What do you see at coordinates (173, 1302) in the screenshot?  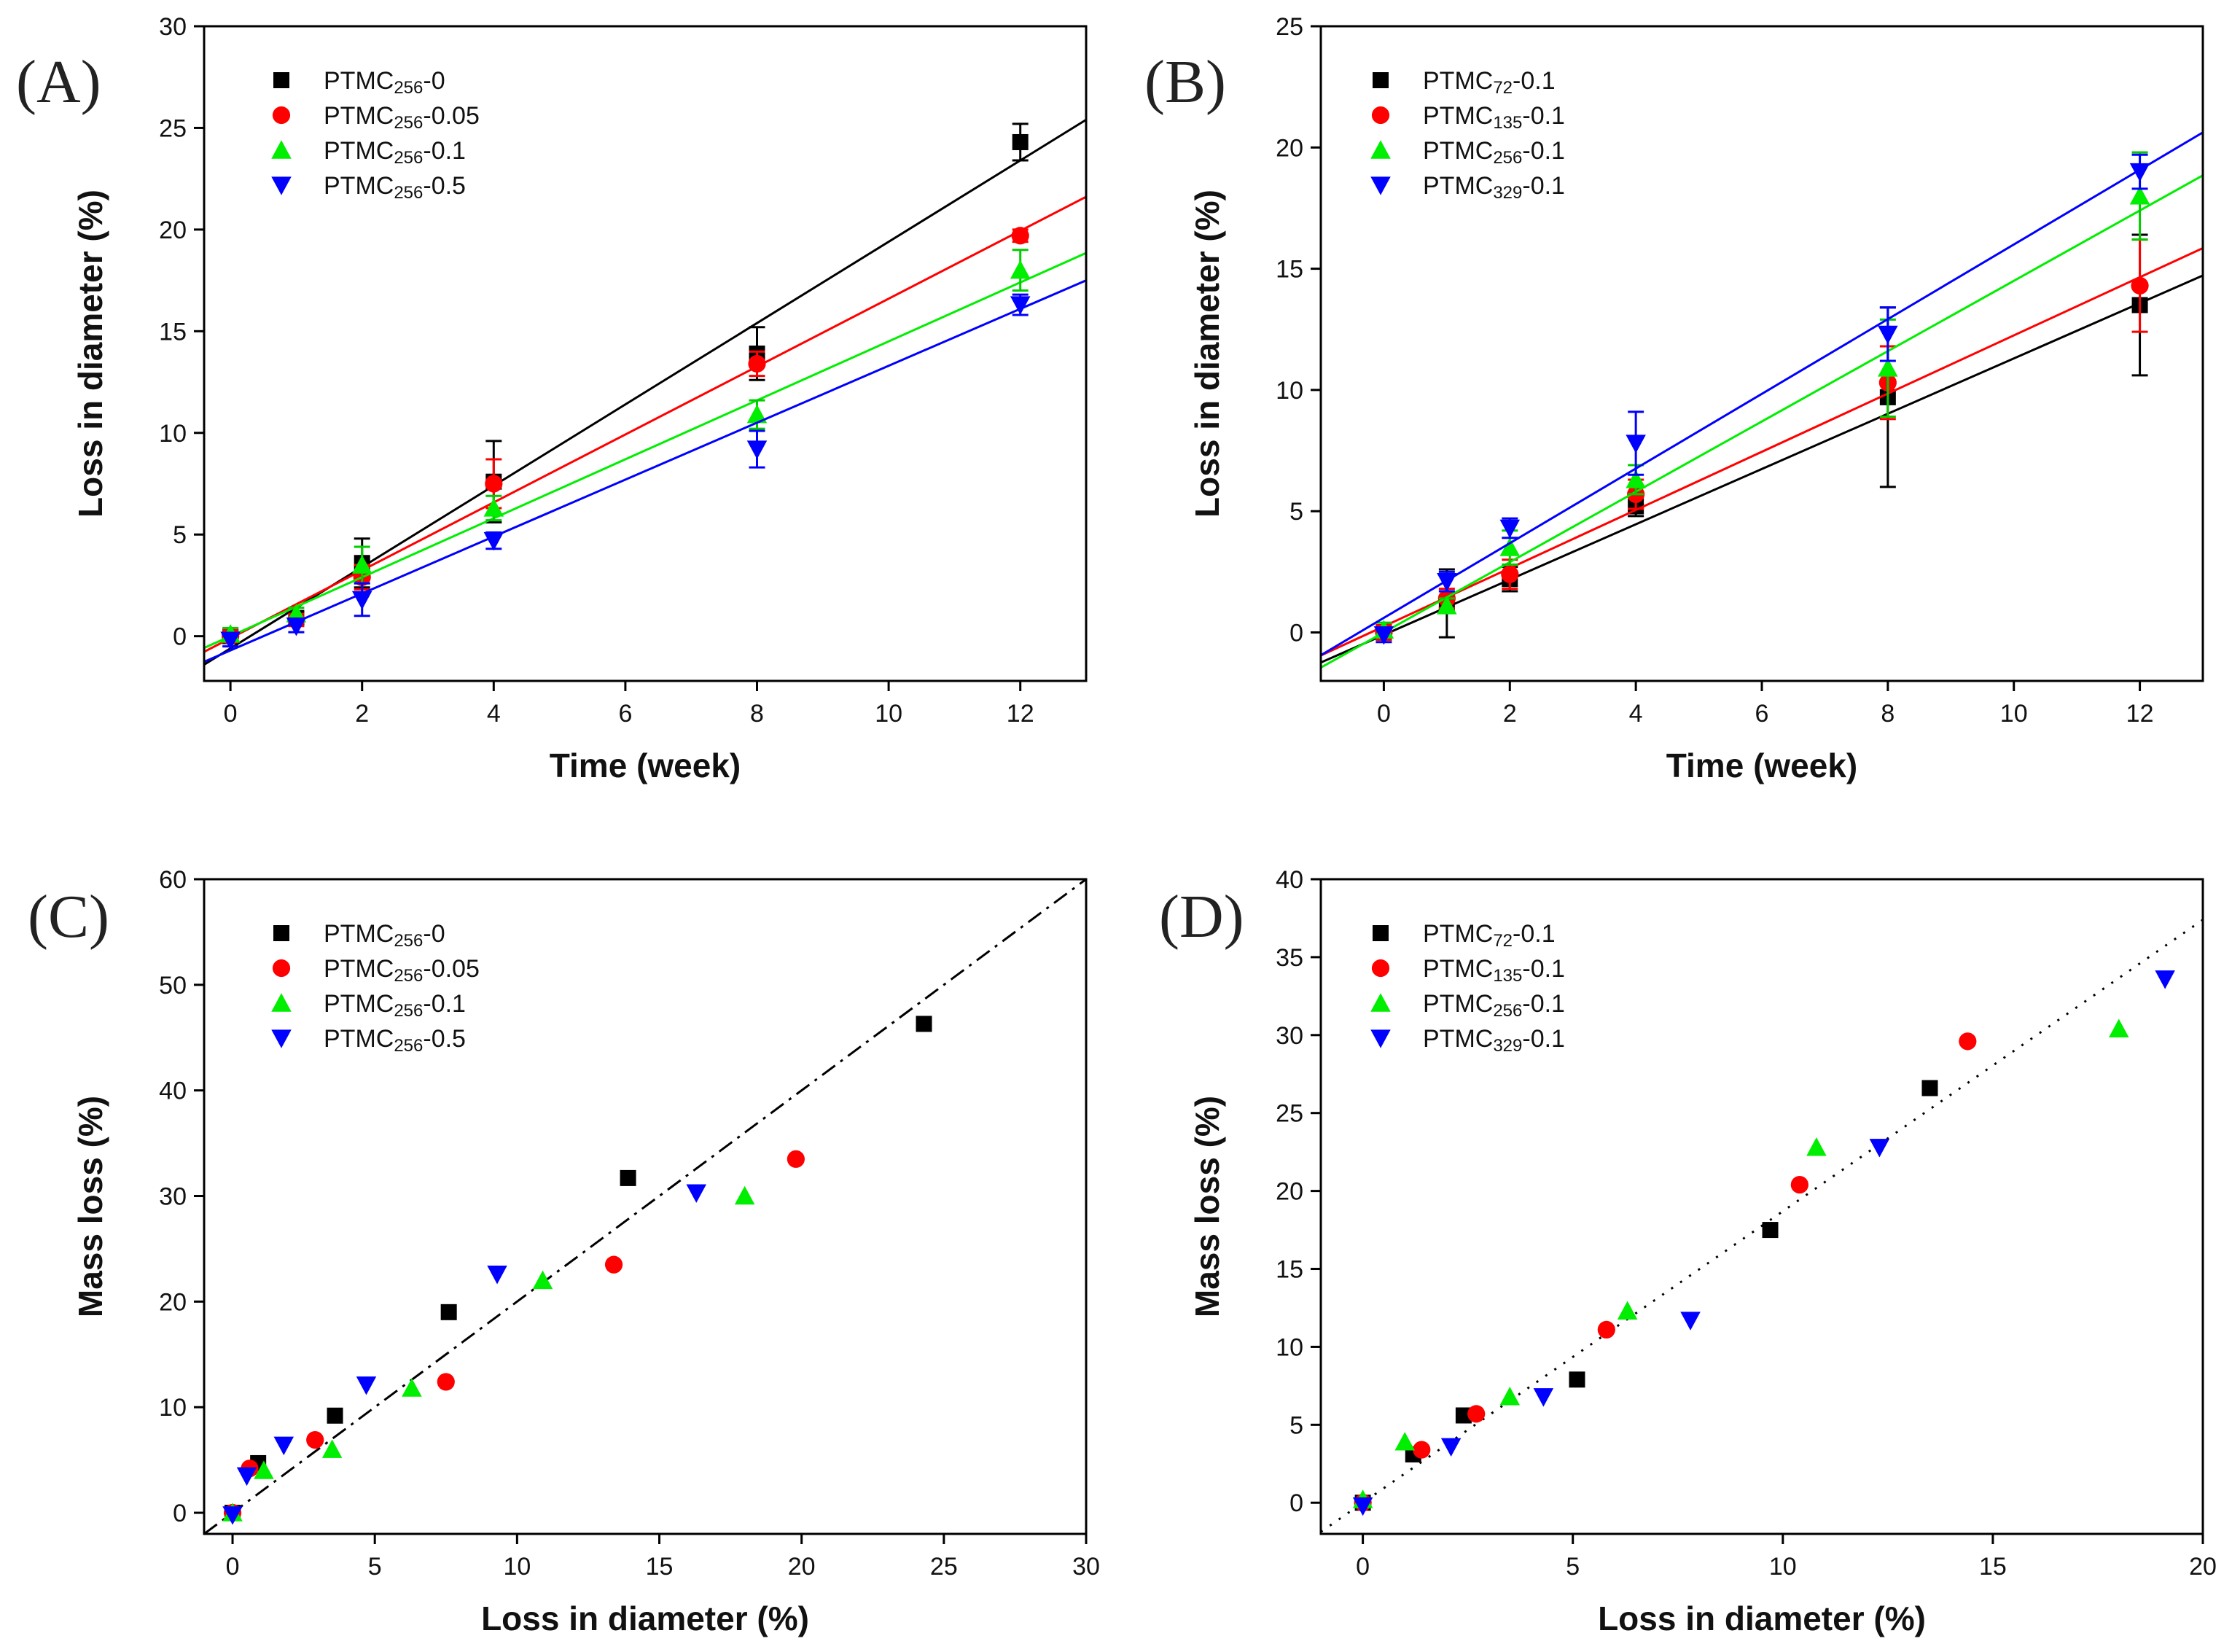 I see `y-tick-label: 20` at bounding box center [173, 1302].